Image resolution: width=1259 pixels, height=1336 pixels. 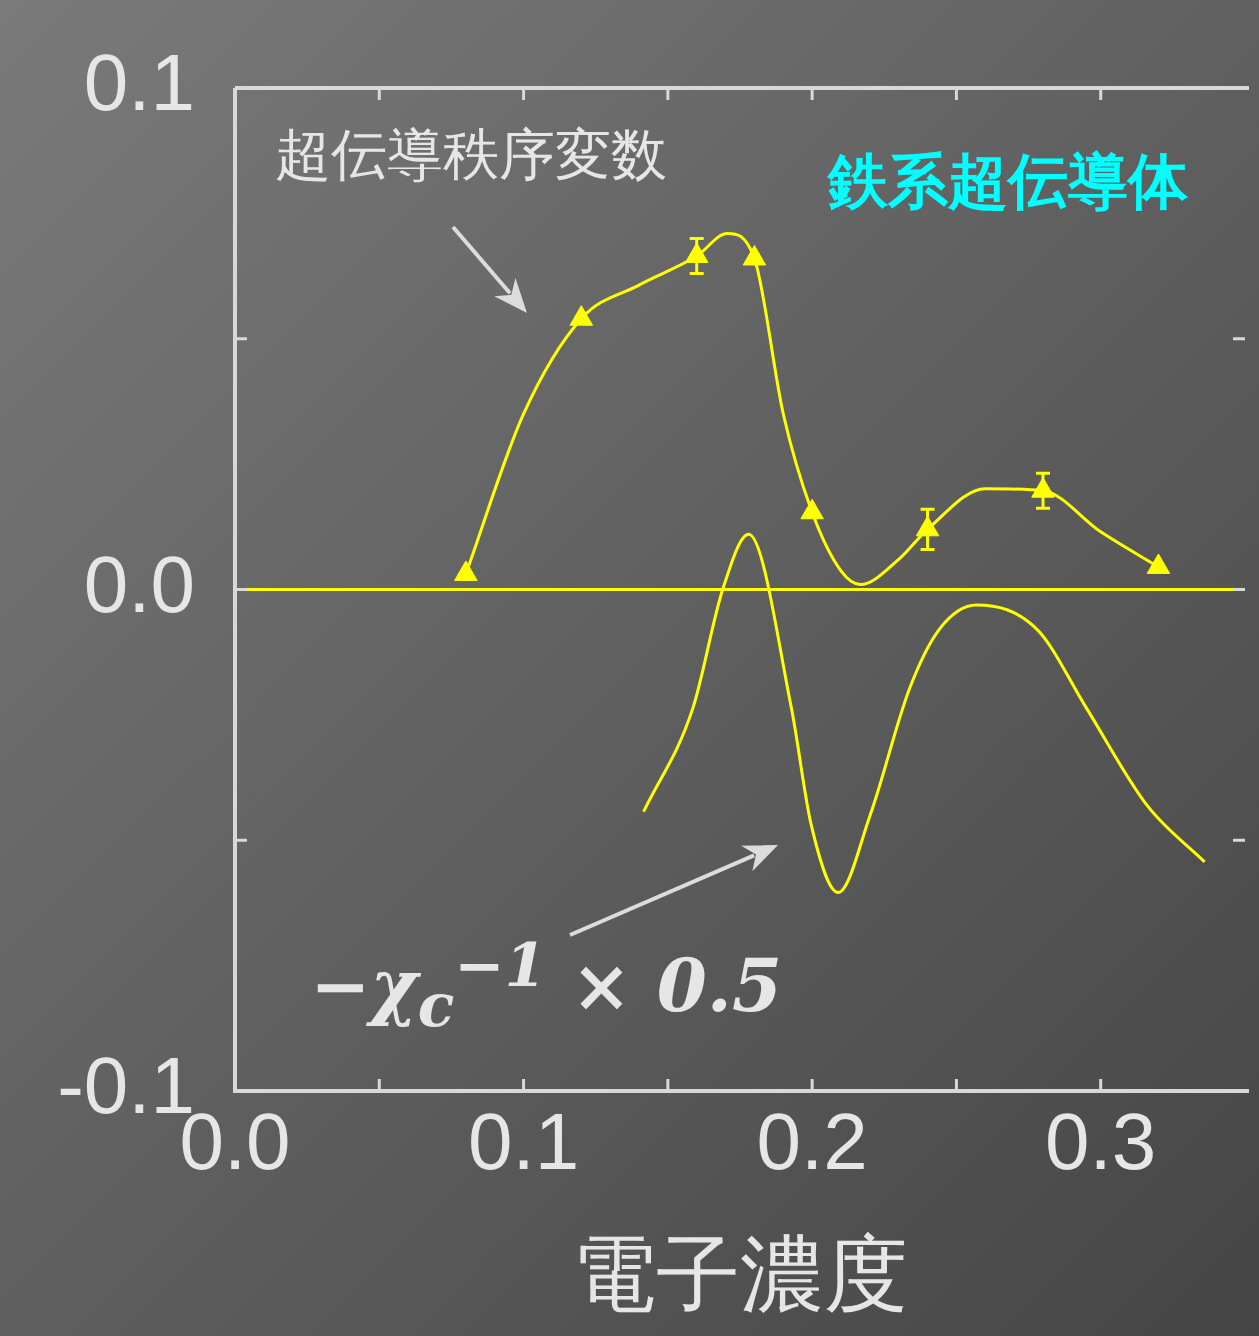 I want to click on annotation: 鉄系超伝導体, so click(x=1008, y=181).